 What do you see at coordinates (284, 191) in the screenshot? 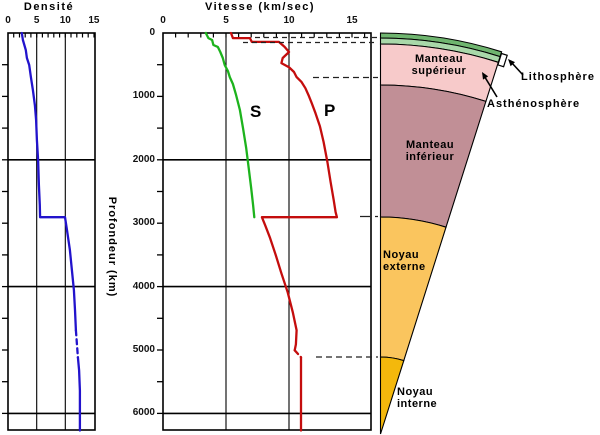
I see `p-wave-curve` at bounding box center [284, 191].